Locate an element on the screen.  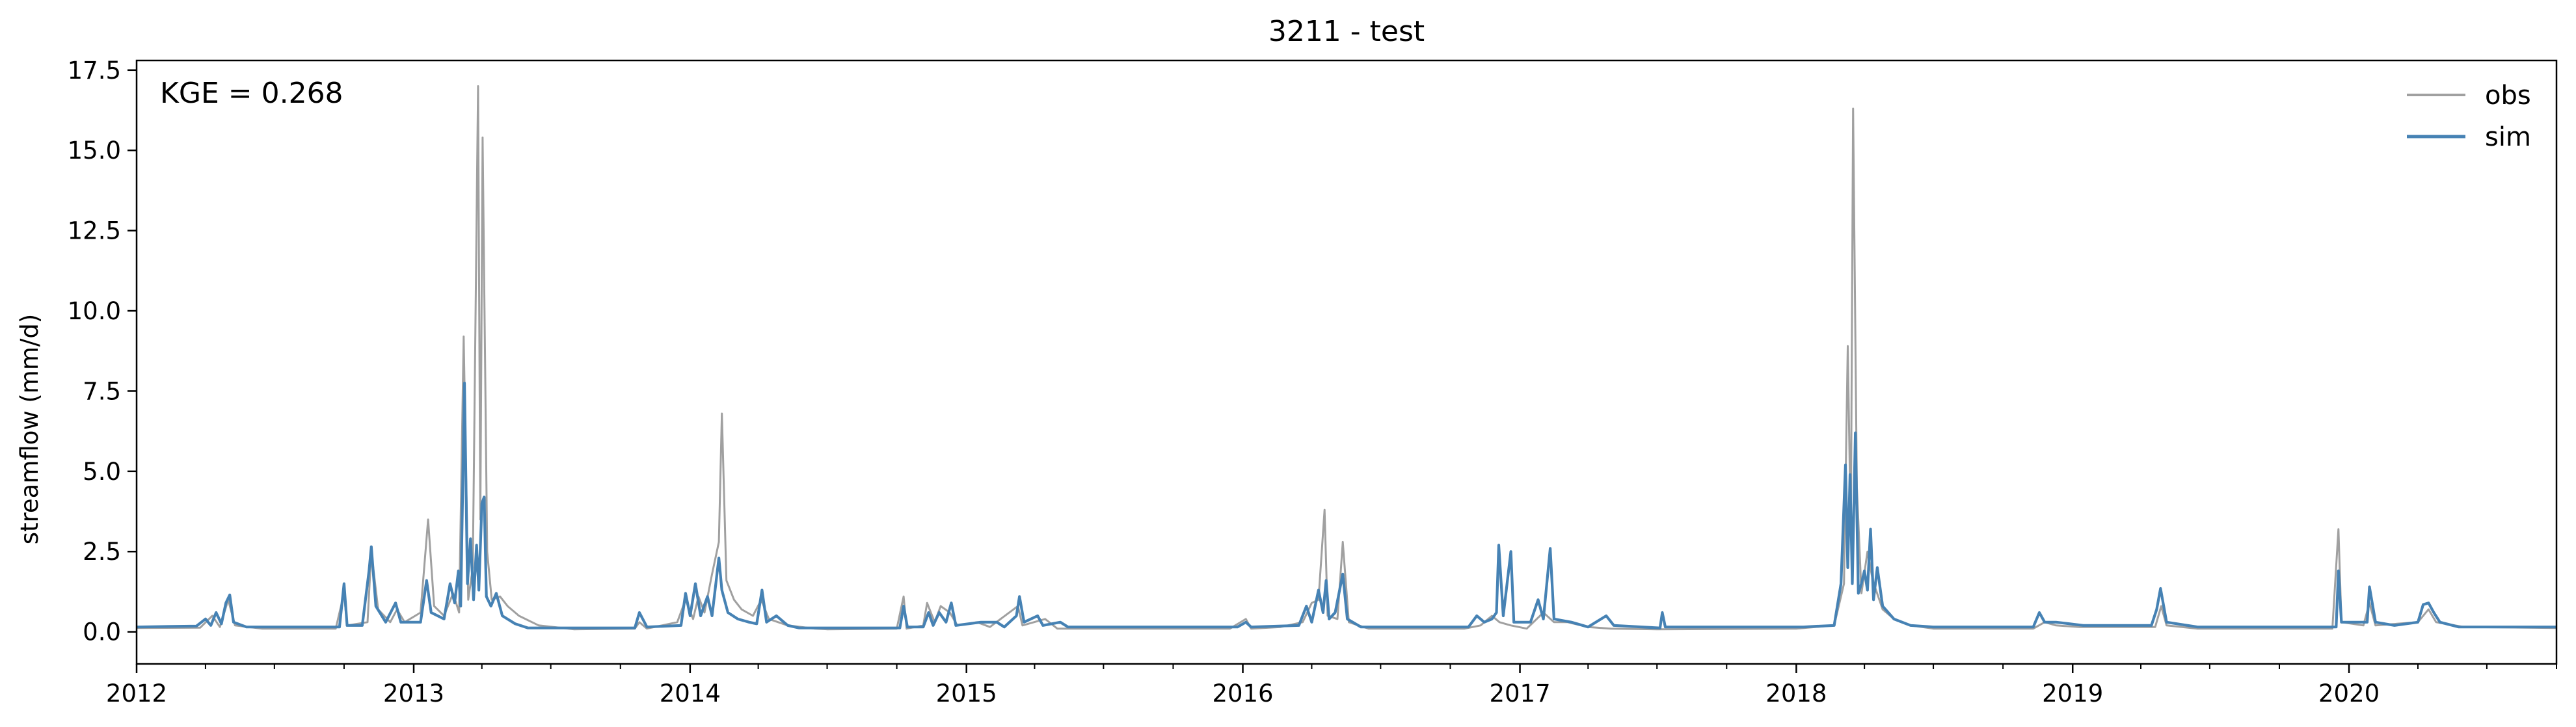
x-tick-label: 2019 is located at coordinates (2072, 693).